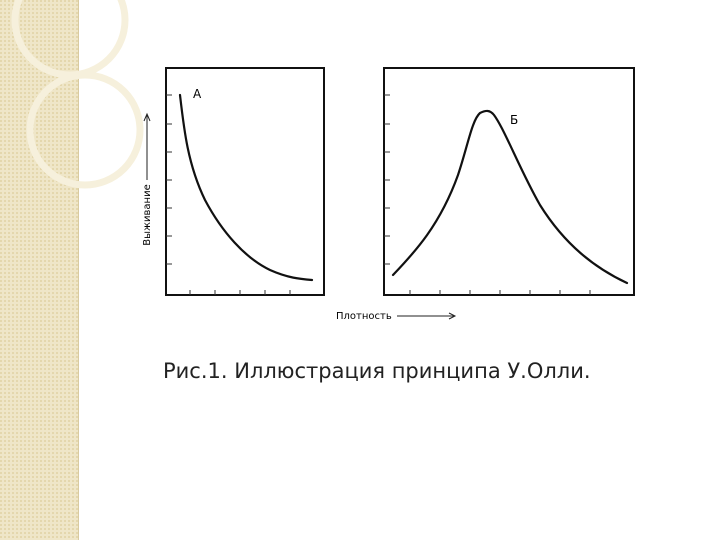 The width and height of the screenshot is (720, 540). I want to click on y-axis-label: Выживание, so click(147, 214).